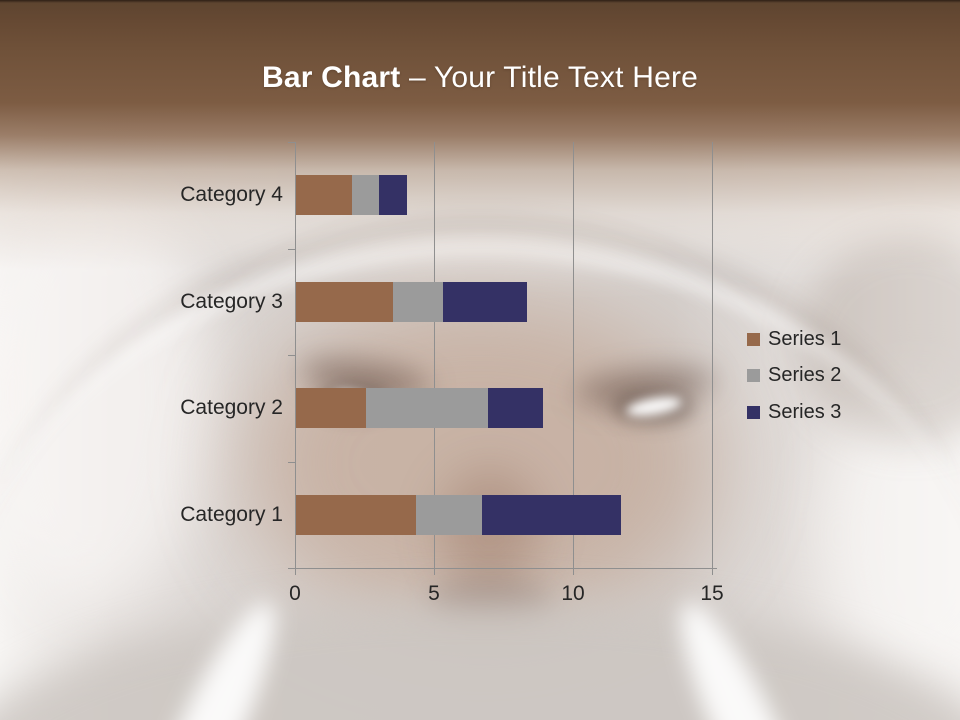 Image resolution: width=960 pixels, height=720 pixels. Describe the element at coordinates (805, 411) in the screenshot. I see `legend-label: Series 3` at that location.